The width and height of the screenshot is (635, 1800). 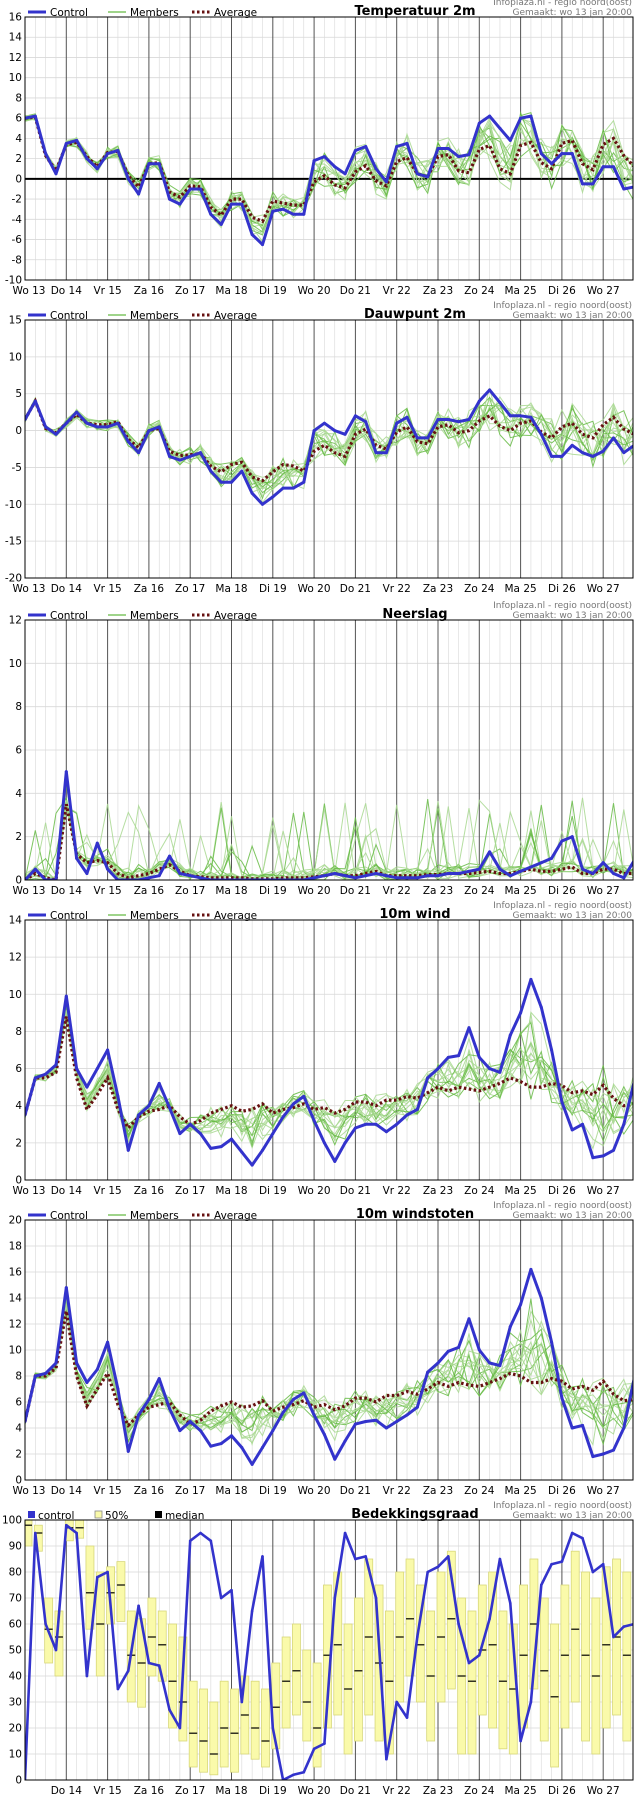 I want to click on x-tick-label: Do 14, so click(x=67, y=1791).